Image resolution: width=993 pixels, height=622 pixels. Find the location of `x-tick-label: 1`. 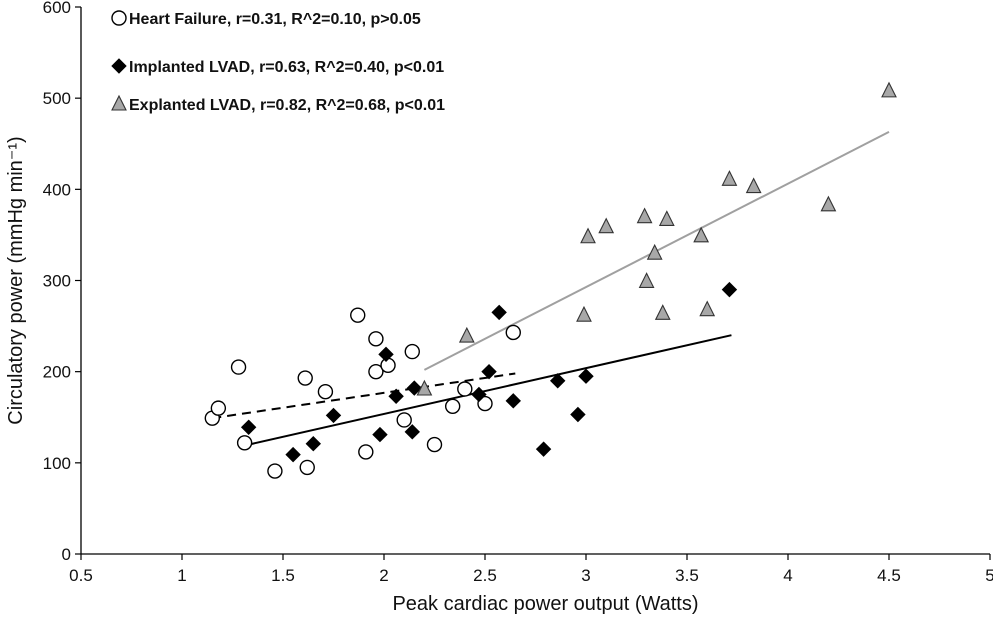

x-tick-label: 1 is located at coordinates (181, 575).